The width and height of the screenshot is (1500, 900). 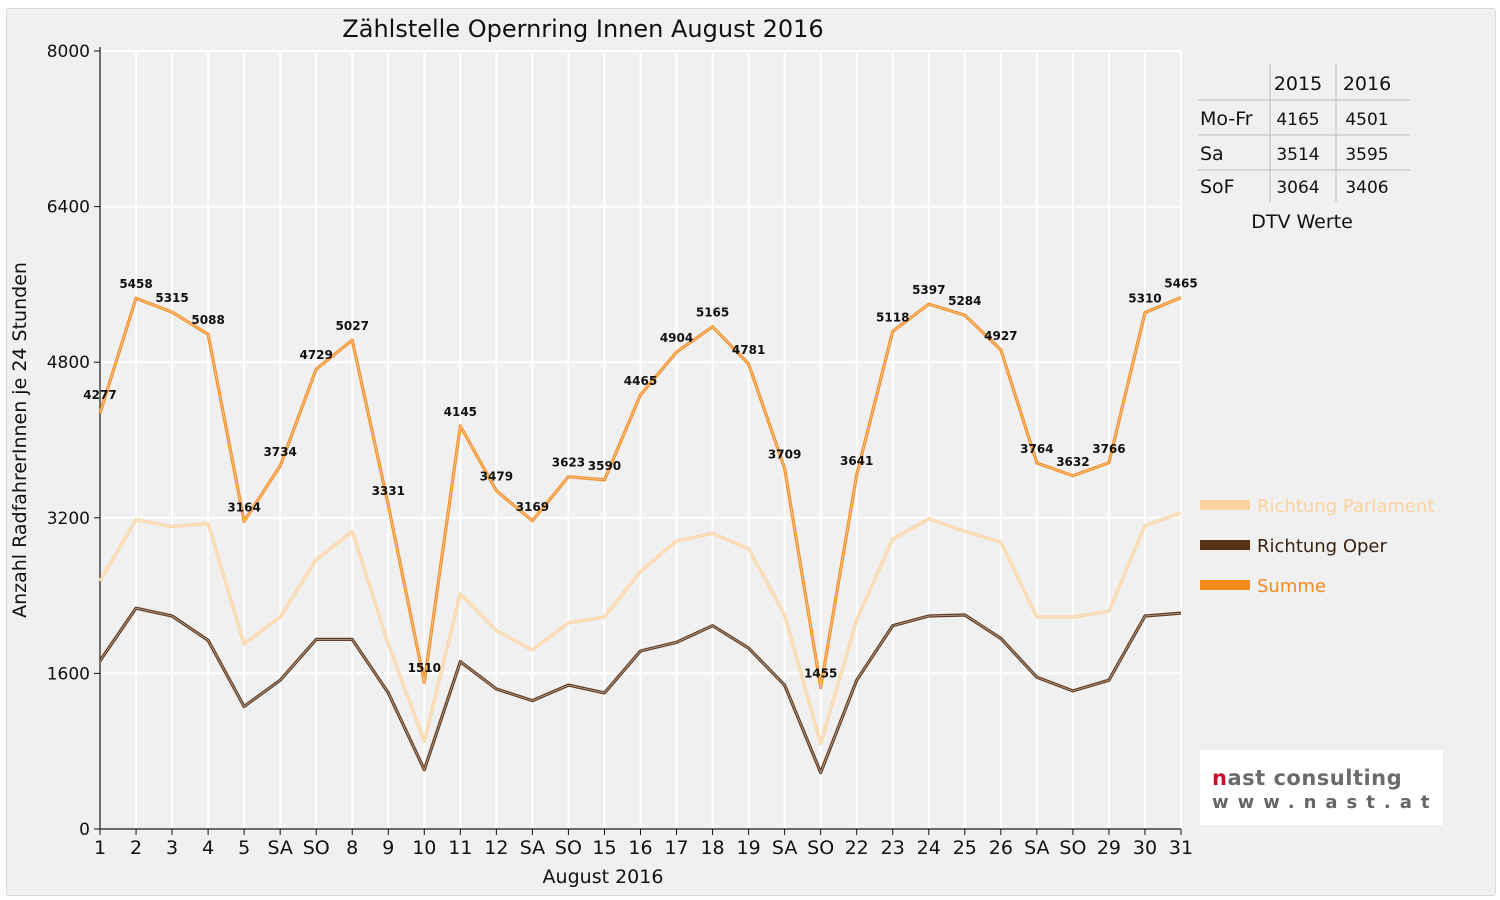 I want to click on x-tick-label: 15, so click(x=604, y=848).